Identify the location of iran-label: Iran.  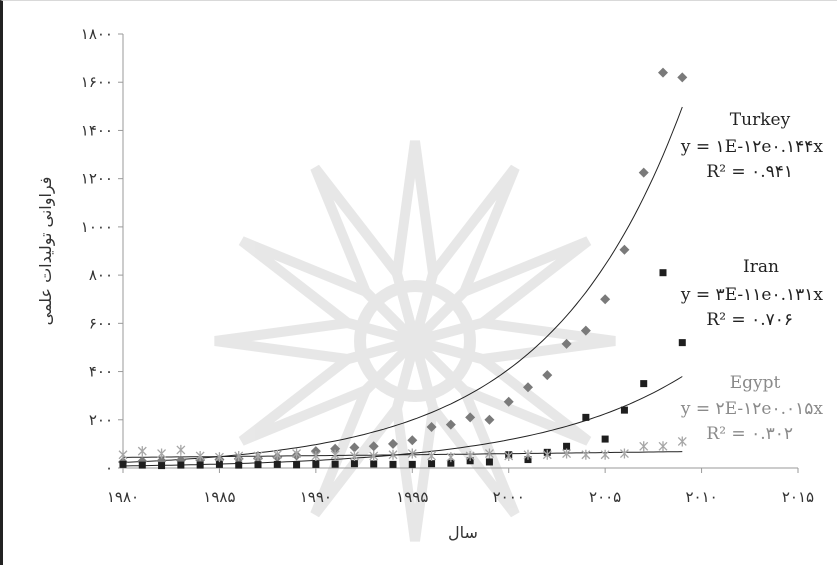
(761, 267).